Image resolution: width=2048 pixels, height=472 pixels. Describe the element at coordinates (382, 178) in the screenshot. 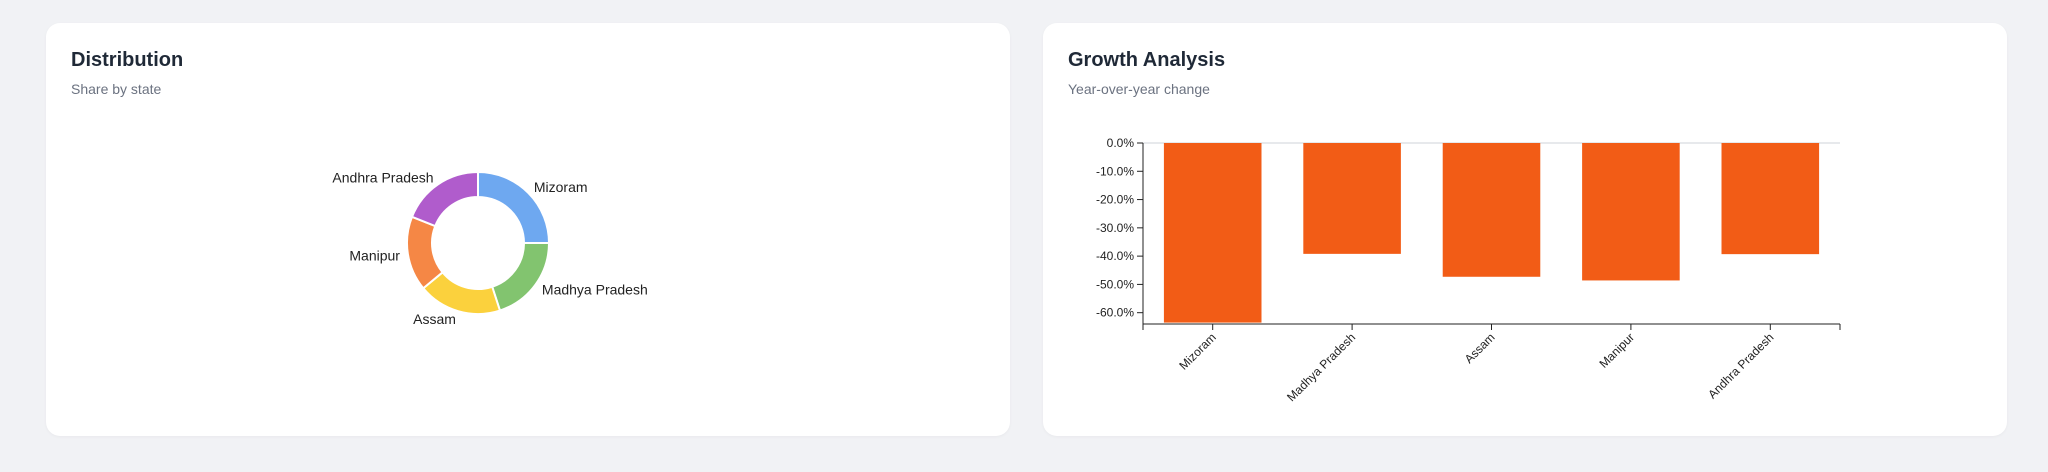

I see `donut-label-andhra-pradesh: Andhra Pradesh` at that location.